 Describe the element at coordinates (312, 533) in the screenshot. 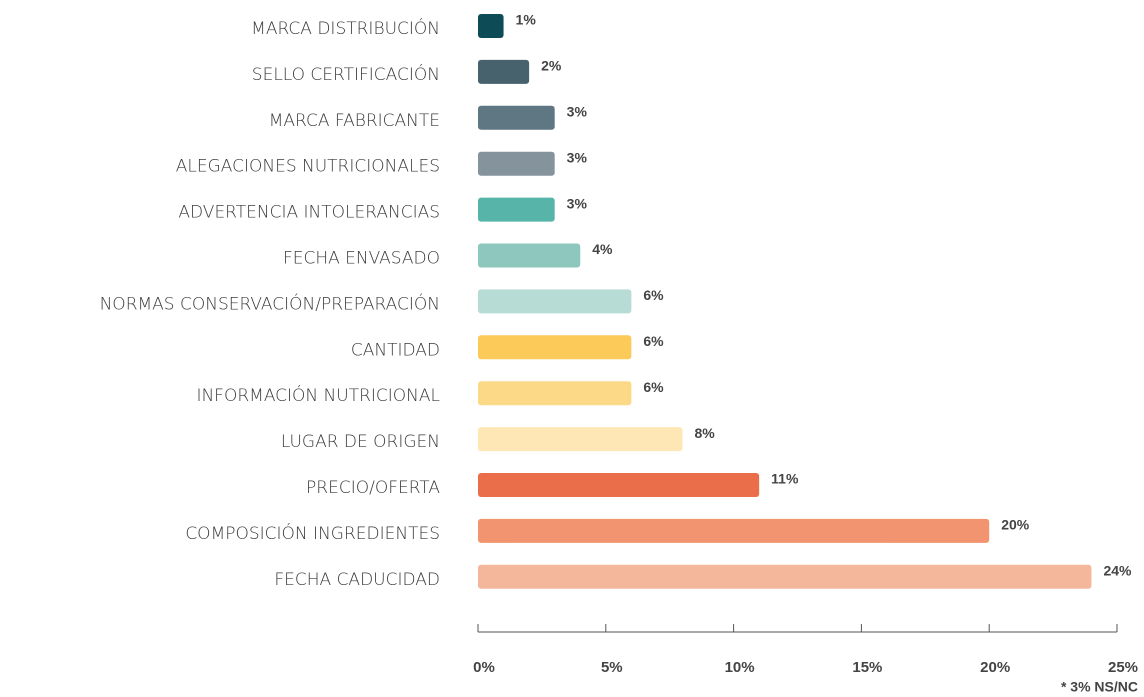

I see `category-label: COMPOSICIÓN INGREDIENTES` at that location.